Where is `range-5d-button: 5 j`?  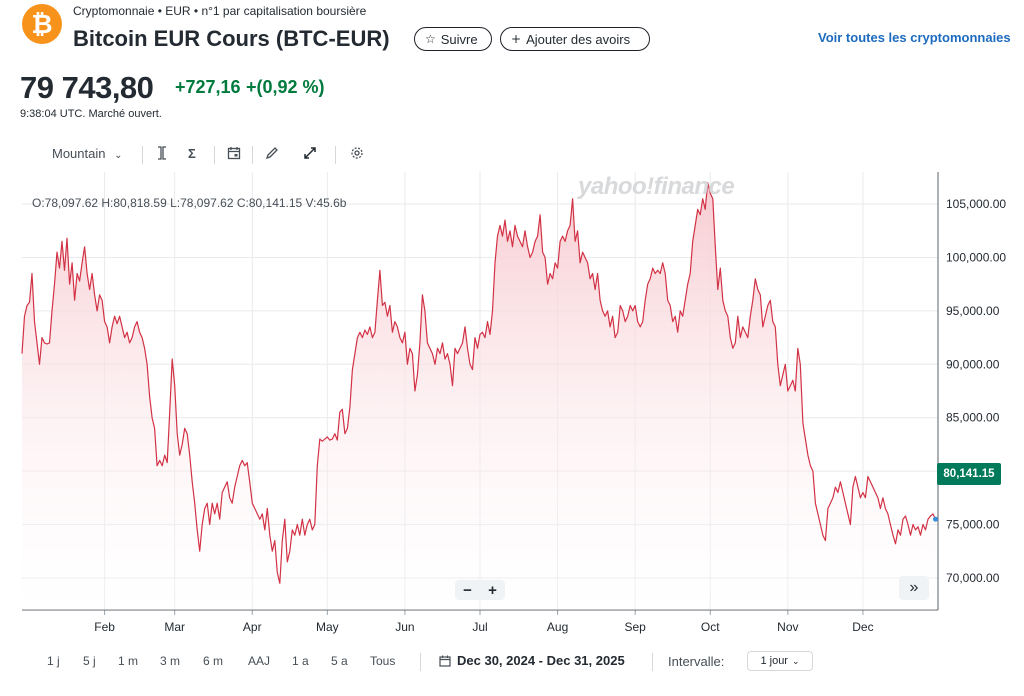
range-5d-button: 5 j is located at coordinates (89, 661).